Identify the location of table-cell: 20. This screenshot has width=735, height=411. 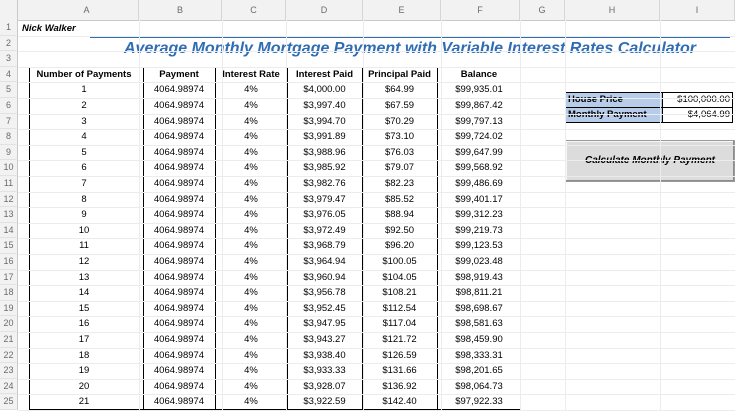
(84, 386).